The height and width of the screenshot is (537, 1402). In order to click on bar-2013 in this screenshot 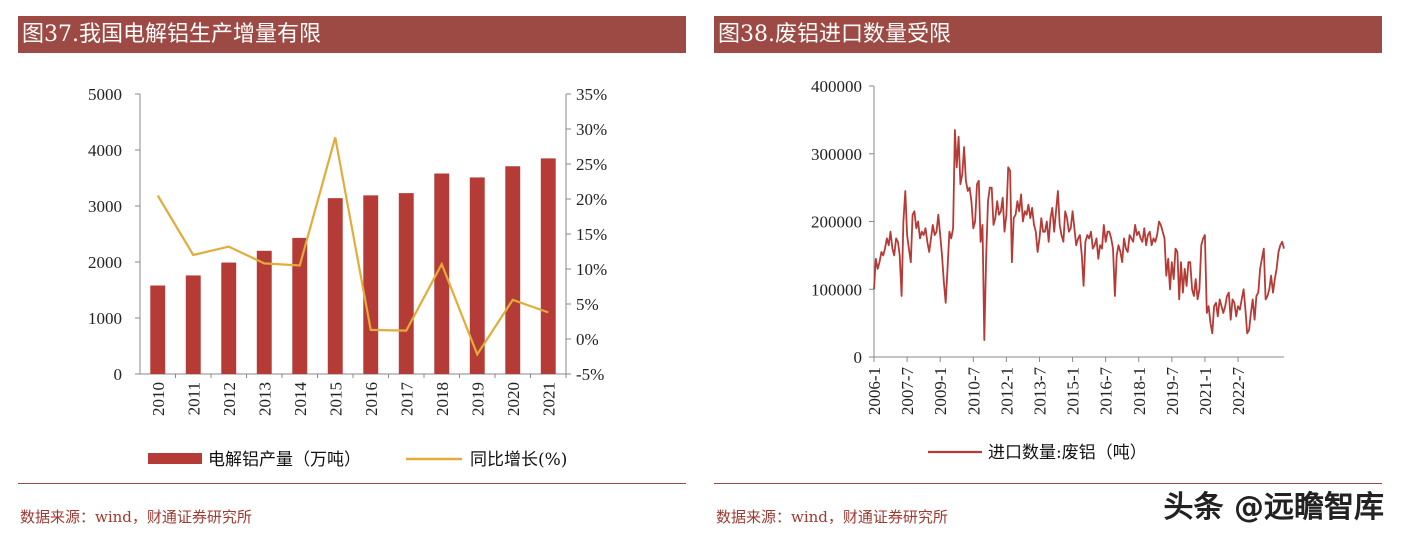, I will do `click(264, 312)`.